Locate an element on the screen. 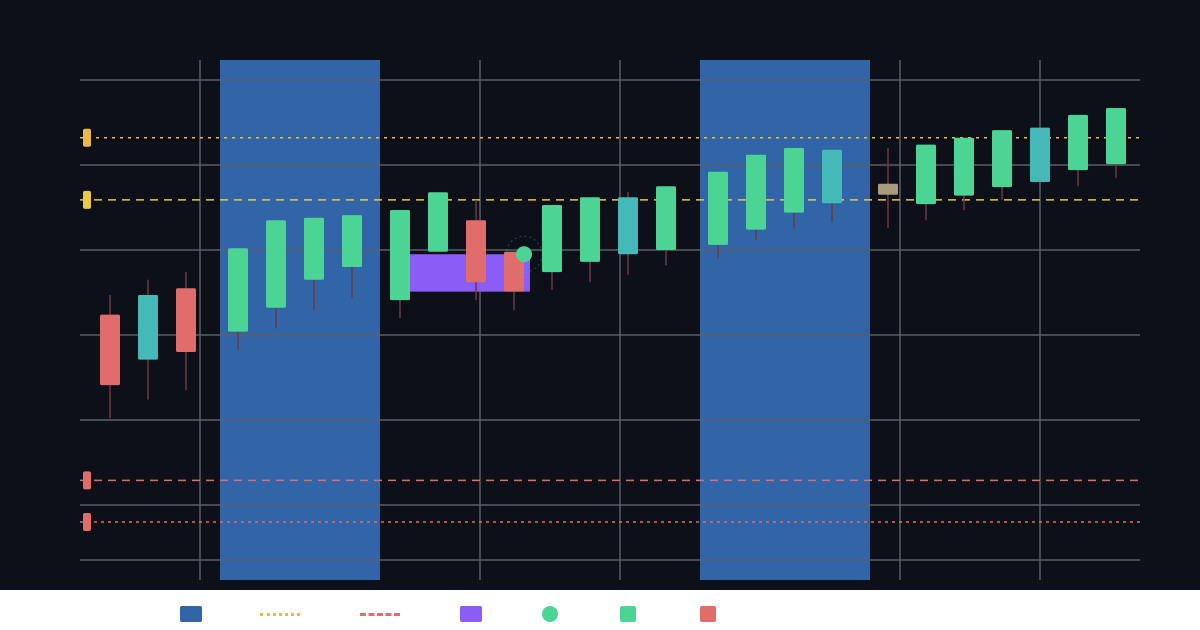  highlight-band is located at coordinates (785, 320).